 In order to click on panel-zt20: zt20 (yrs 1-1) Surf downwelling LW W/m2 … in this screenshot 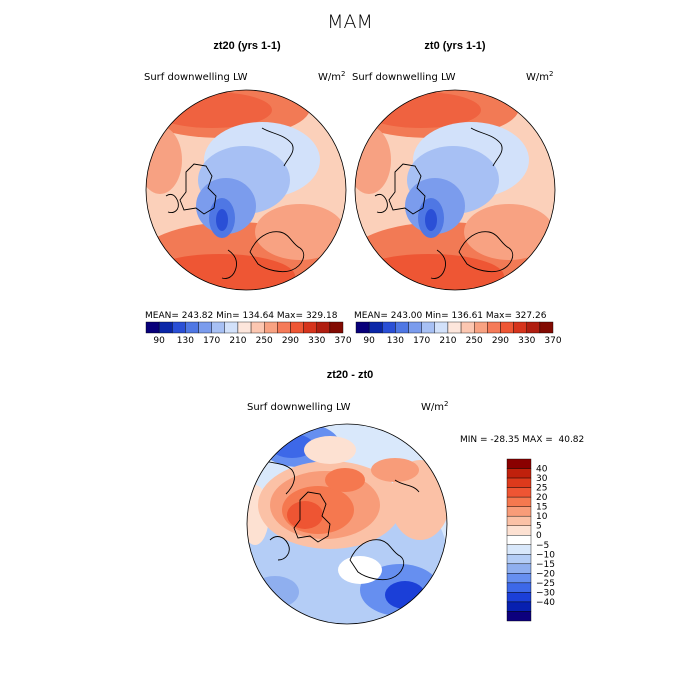, I will do `click(248, 193)`.